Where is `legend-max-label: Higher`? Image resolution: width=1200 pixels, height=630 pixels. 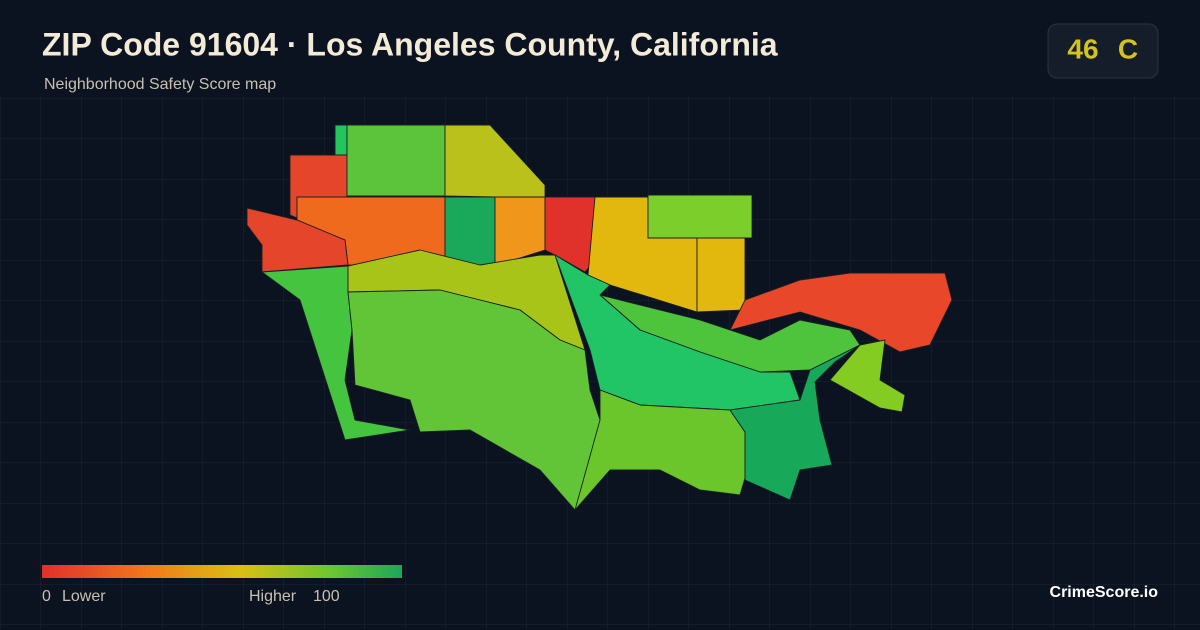 legend-max-label: Higher is located at coordinates (273, 596).